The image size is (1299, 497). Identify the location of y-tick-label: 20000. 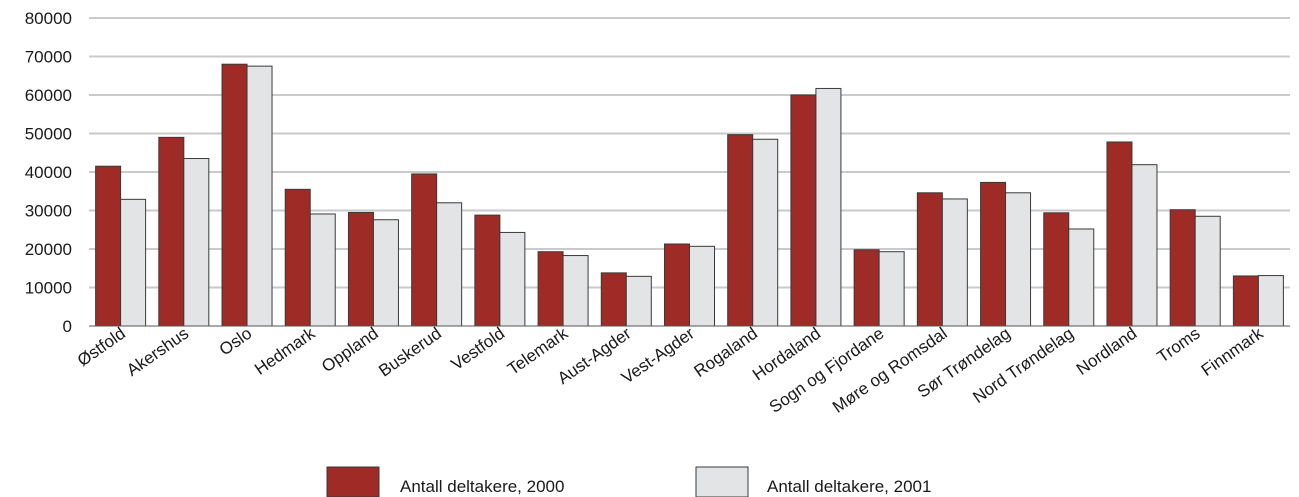
(48, 249).